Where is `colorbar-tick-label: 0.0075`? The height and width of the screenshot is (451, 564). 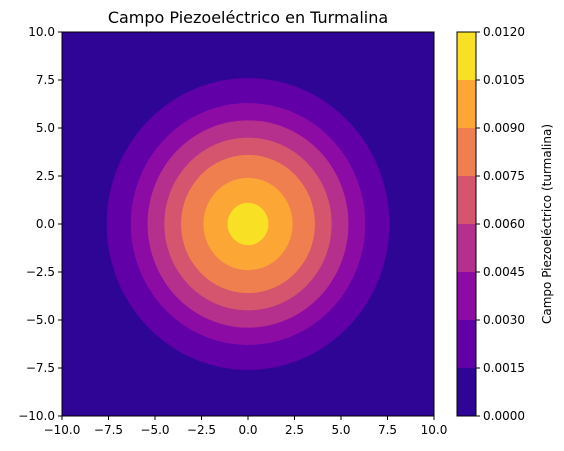
colorbar-tick-label: 0.0075 is located at coordinates (504, 176).